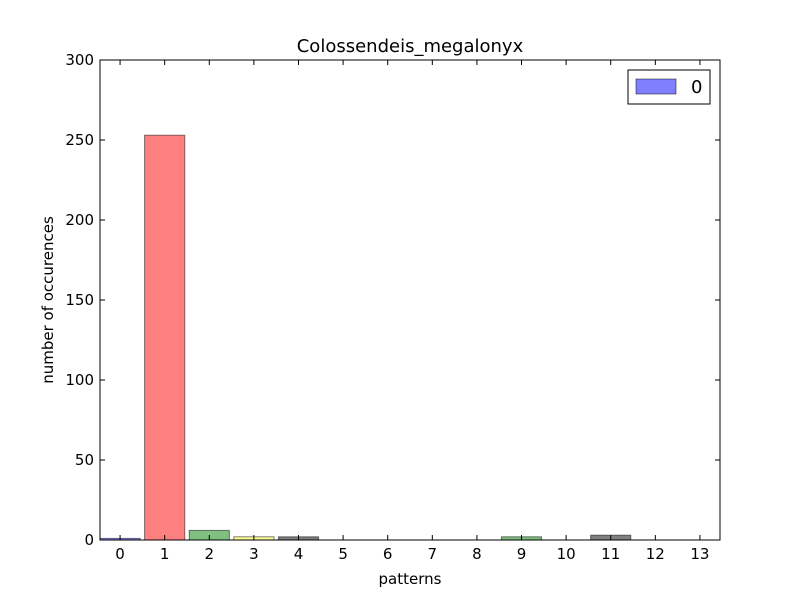 The height and width of the screenshot is (600, 800). I want to click on x-tick-label: 7, so click(433, 554).